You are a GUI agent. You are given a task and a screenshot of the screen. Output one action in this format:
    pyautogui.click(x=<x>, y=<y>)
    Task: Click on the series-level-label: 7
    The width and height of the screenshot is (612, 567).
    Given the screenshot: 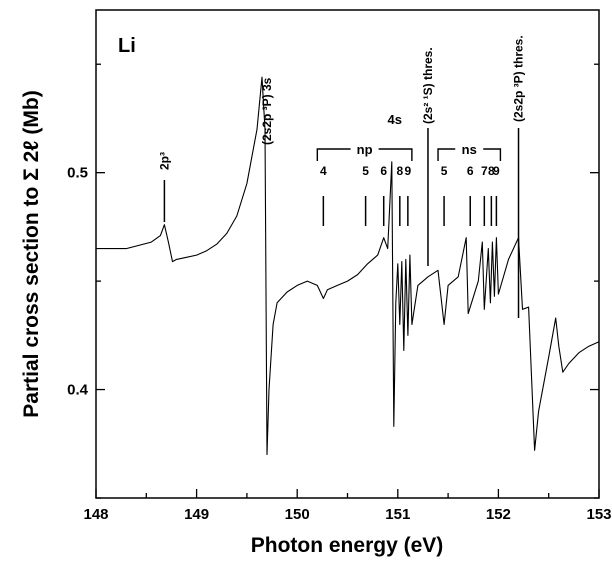 What is the action you would take?
    pyautogui.click(x=484, y=171)
    